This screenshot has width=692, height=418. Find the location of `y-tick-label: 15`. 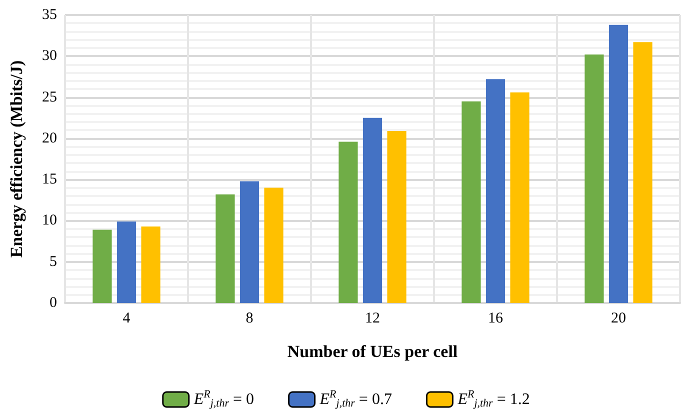

y-tick-label: 15 is located at coordinates (49, 180).